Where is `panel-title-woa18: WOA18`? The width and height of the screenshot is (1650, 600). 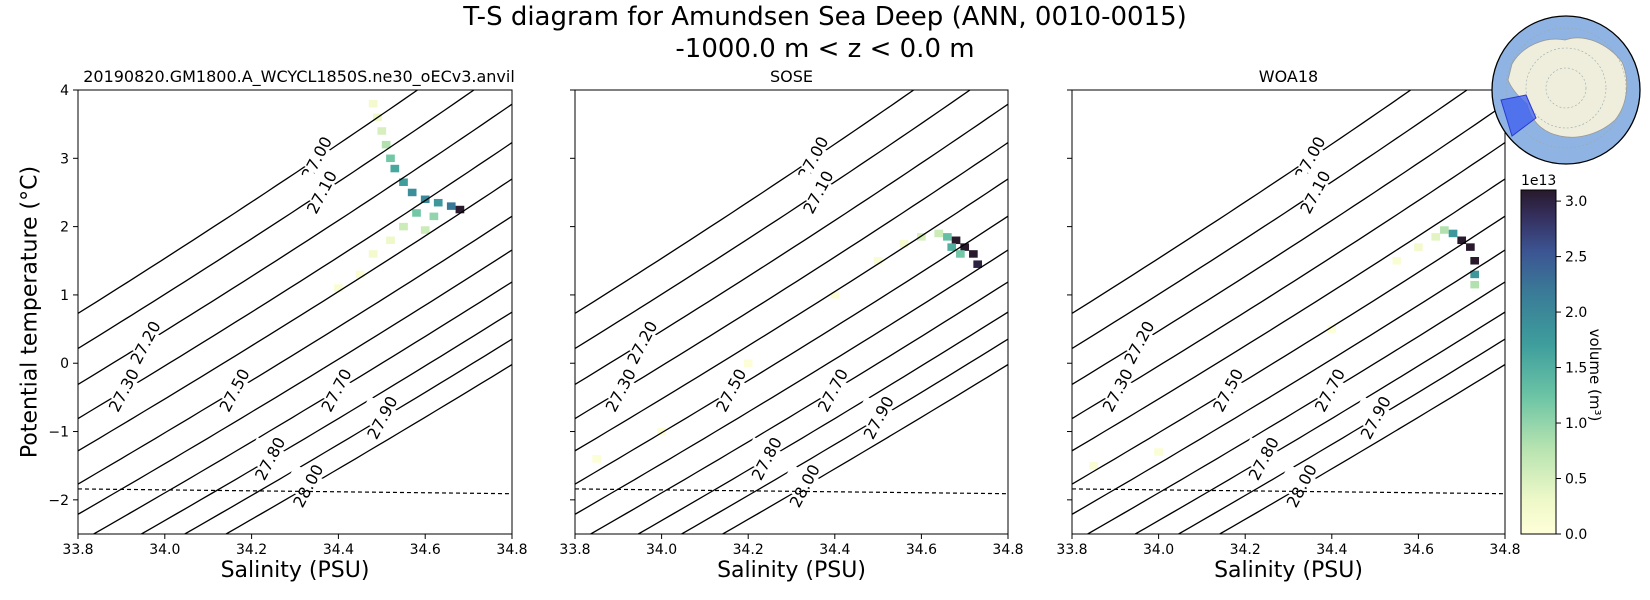
panel-title-woa18: WOA18 is located at coordinates (1288, 76).